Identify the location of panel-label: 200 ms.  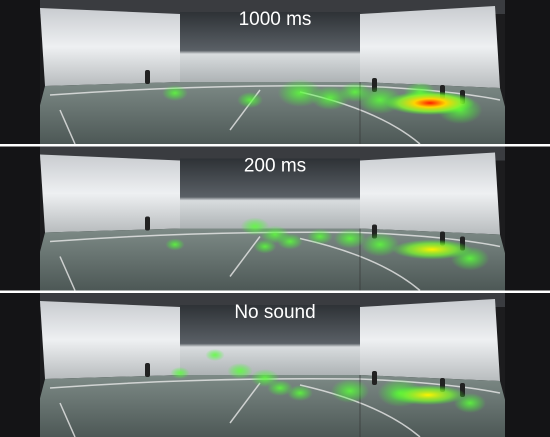
(275, 166).